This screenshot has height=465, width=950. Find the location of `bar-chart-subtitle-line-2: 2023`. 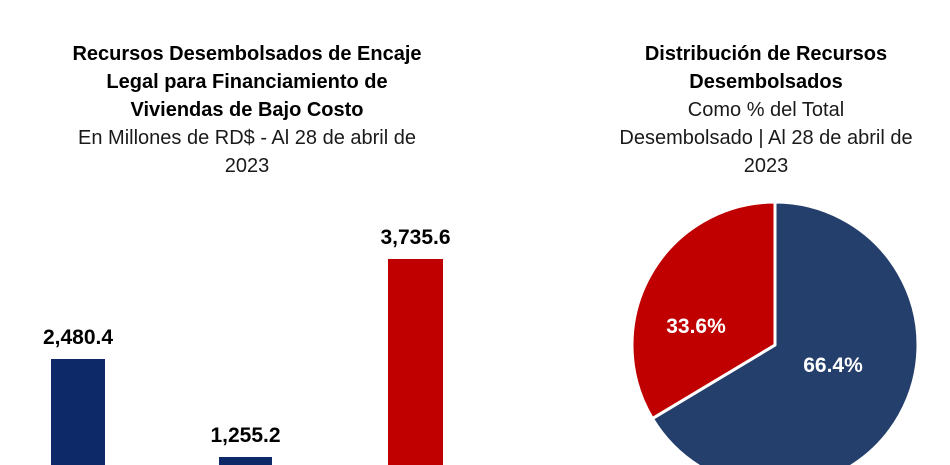

bar-chart-subtitle-line-2: 2023 is located at coordinates (247, 166).